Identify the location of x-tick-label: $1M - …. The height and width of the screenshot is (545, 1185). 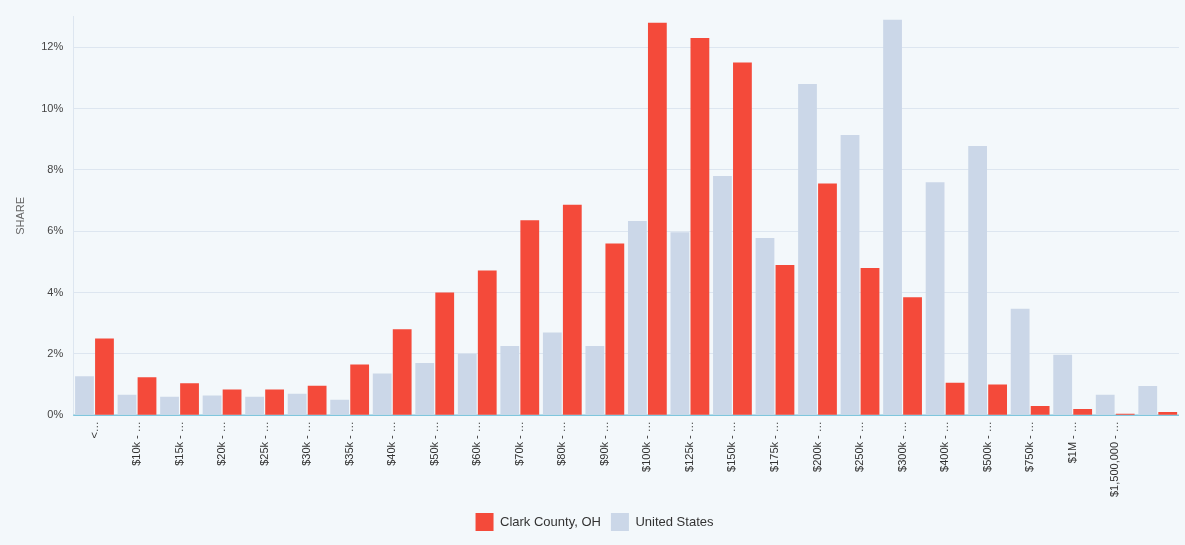
(1071, 442).